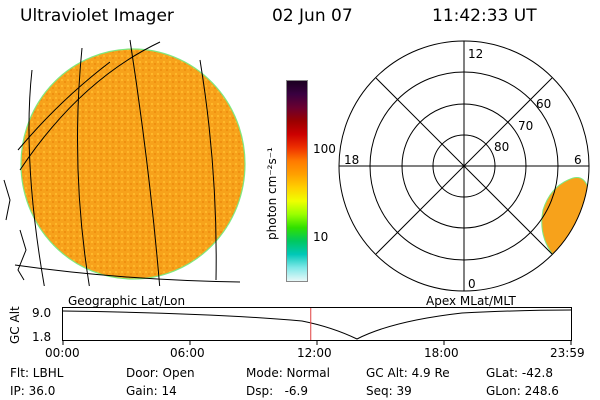  I want to click on gc-alt-info: GC Alt: 4.9 Re, so click(408, 373).